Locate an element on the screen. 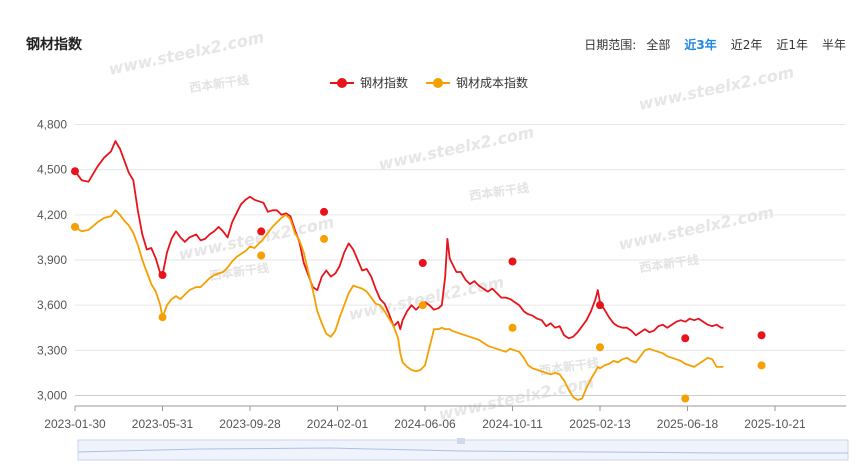 The image size is (858, 476). x-tick-label: 2023-05-31 is located at coordinates (163, 424).